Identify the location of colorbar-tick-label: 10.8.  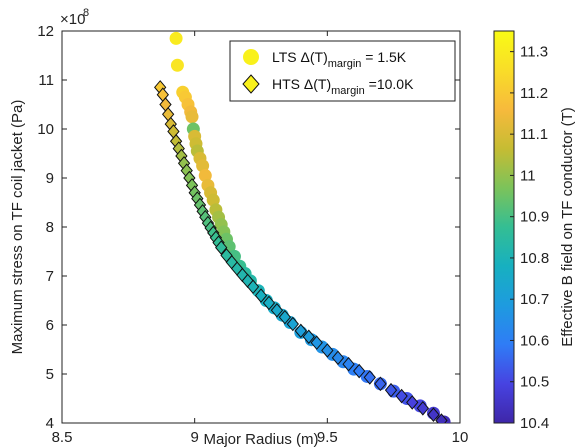
(534, 258).